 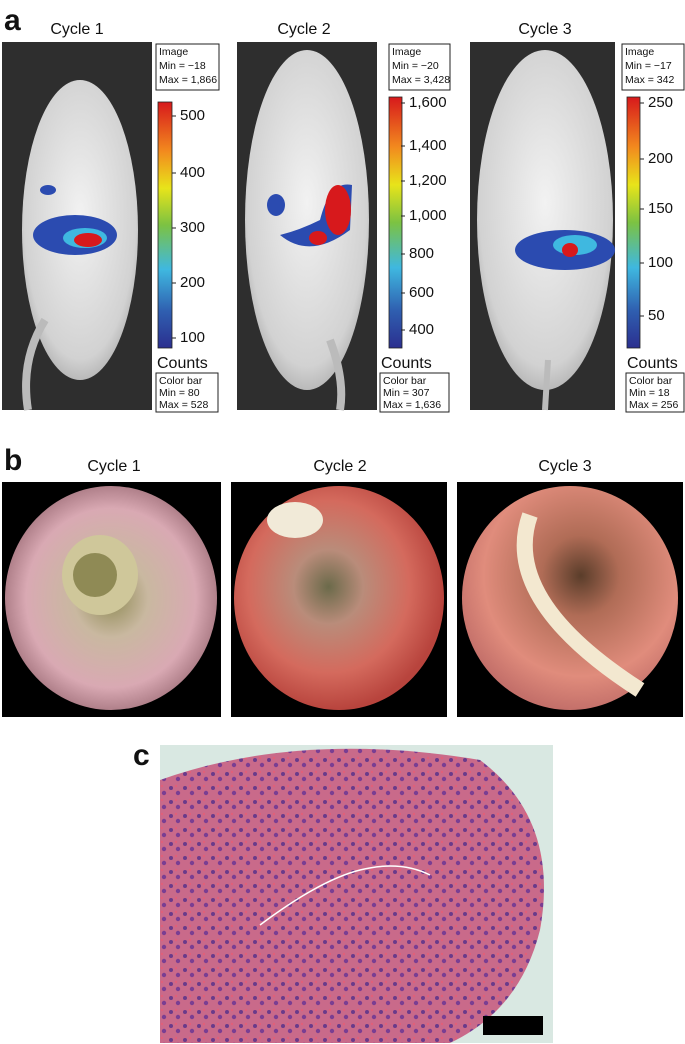 I want to click on image-info: Min = −17, so click(x=648, y=66).